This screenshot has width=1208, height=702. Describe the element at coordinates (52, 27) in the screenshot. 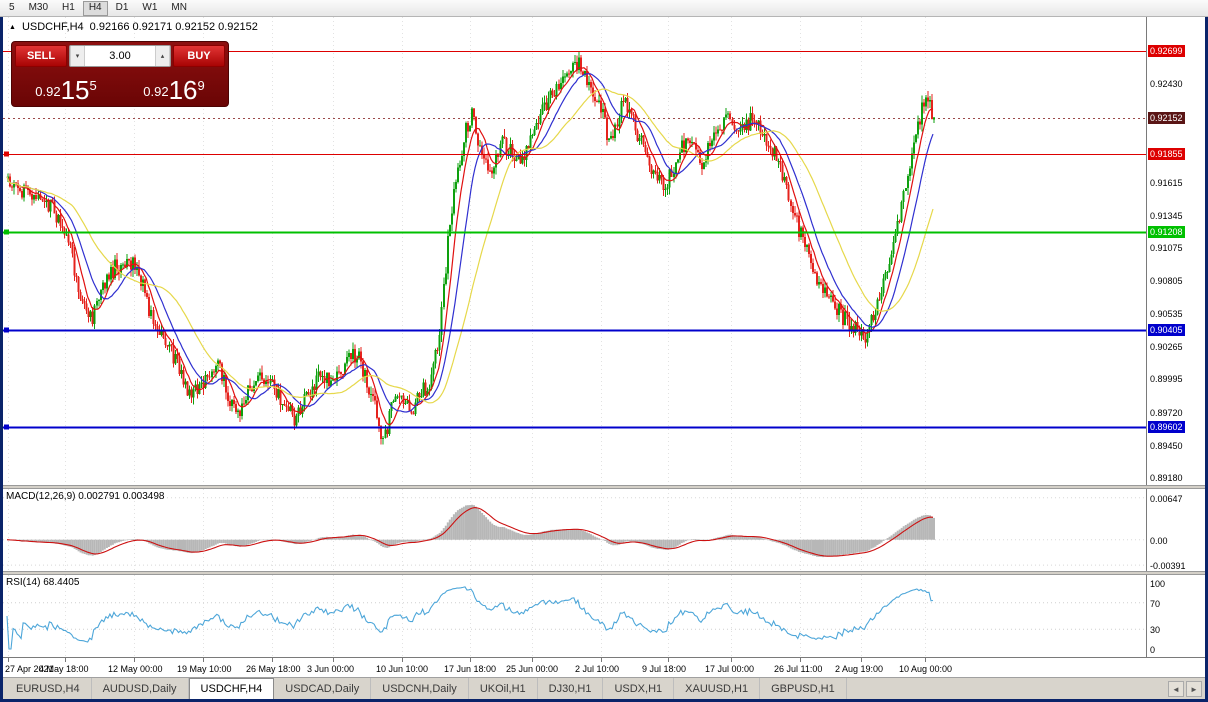

I see `chart-symbol-period: USDCHF,H4` at that location.